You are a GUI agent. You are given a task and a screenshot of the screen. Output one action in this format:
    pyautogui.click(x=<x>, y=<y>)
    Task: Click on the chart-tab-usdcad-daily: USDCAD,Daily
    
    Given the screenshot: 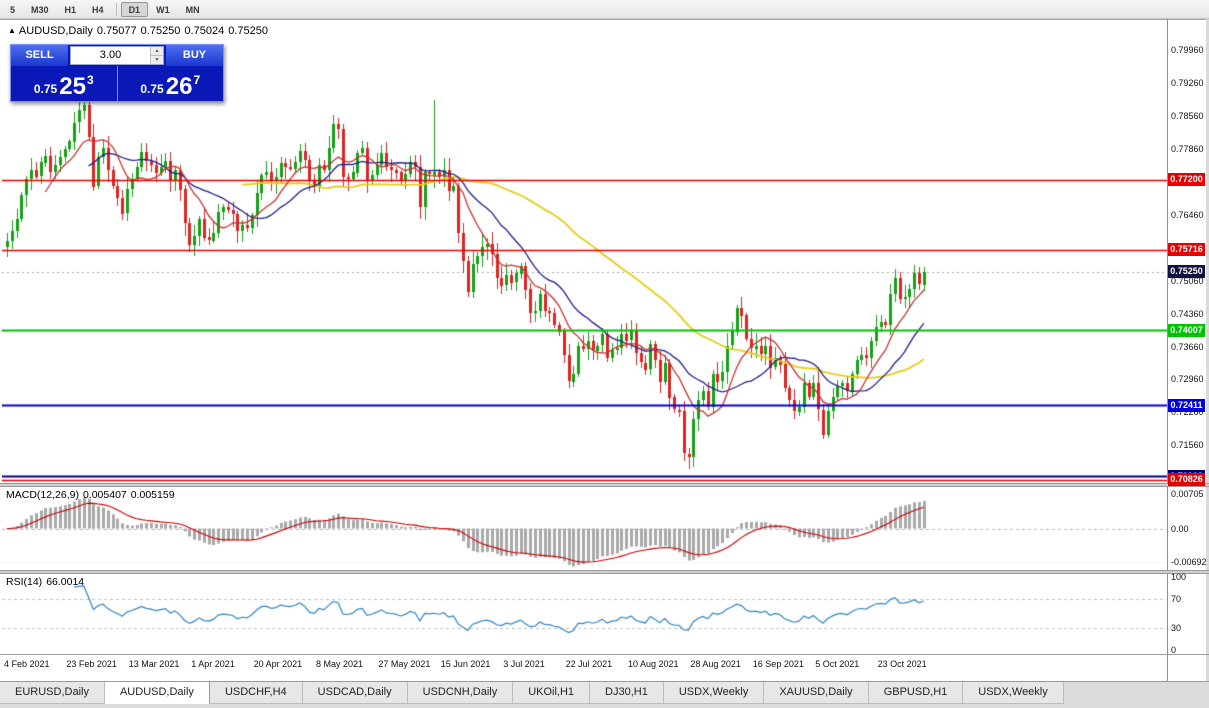 What is the action you would take?
    pyautogui.click(x=355, y=693)
    